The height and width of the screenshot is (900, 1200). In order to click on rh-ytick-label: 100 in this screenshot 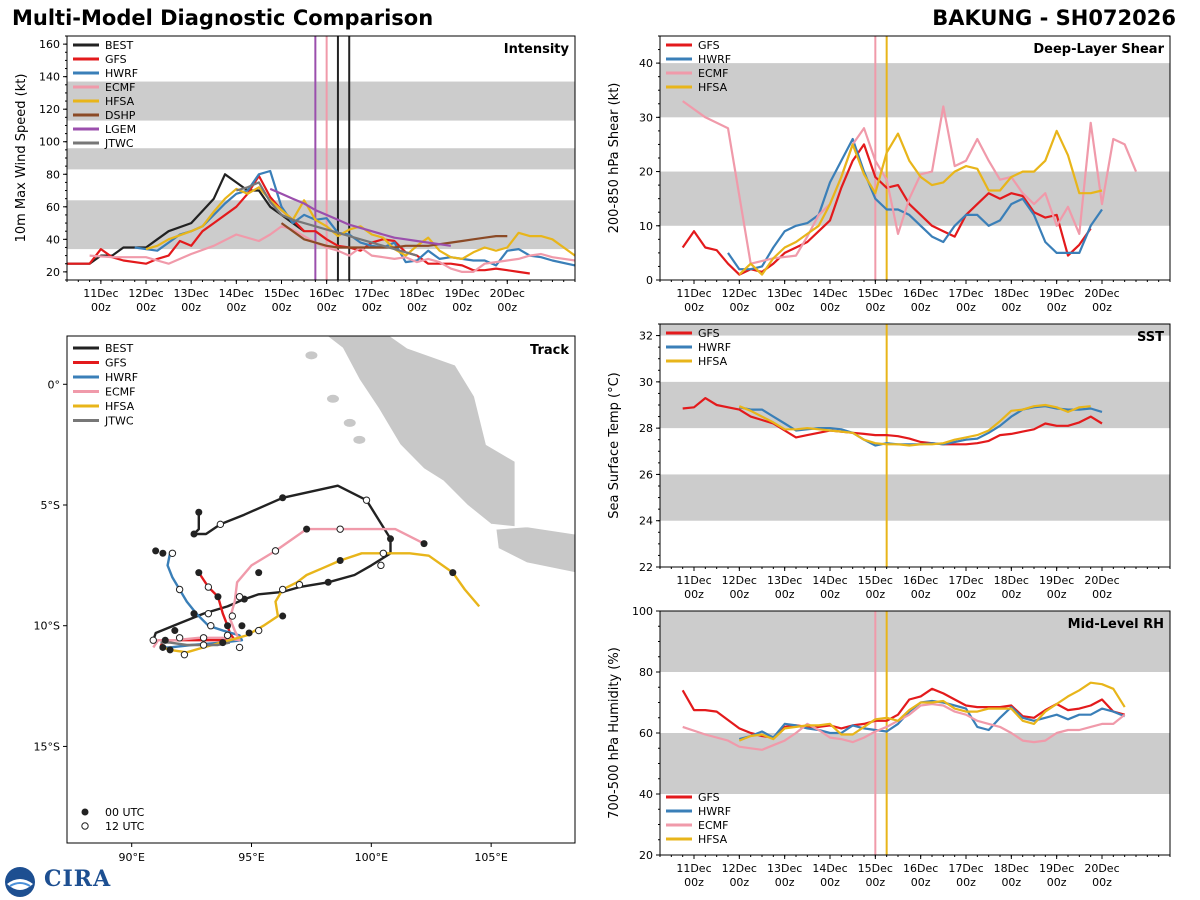, I will do `click(642, 611)`.